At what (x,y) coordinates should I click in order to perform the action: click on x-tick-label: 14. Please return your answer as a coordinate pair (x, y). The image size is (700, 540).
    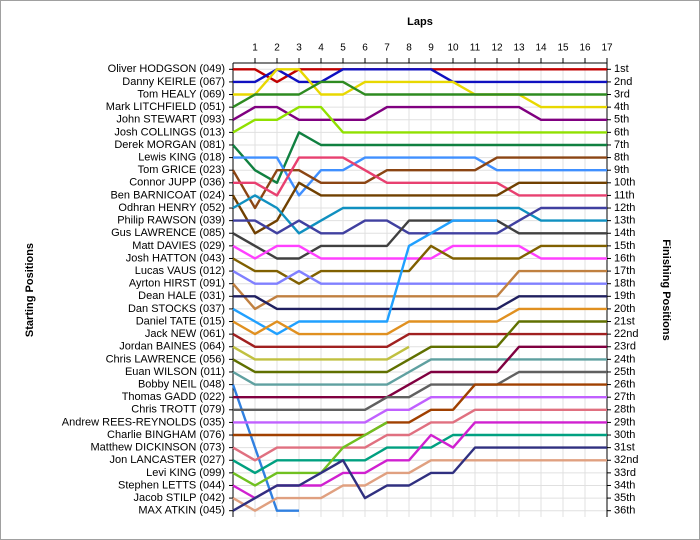
    Looking at the image, I should click on (541, 48).